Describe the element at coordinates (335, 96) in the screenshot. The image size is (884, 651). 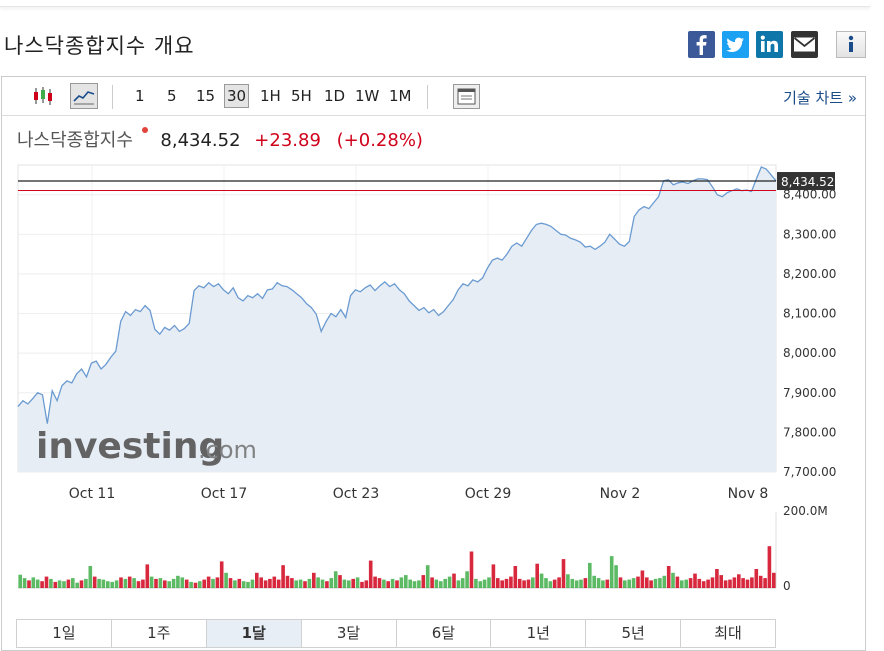
I see `interval-1d: 1D` at that location.